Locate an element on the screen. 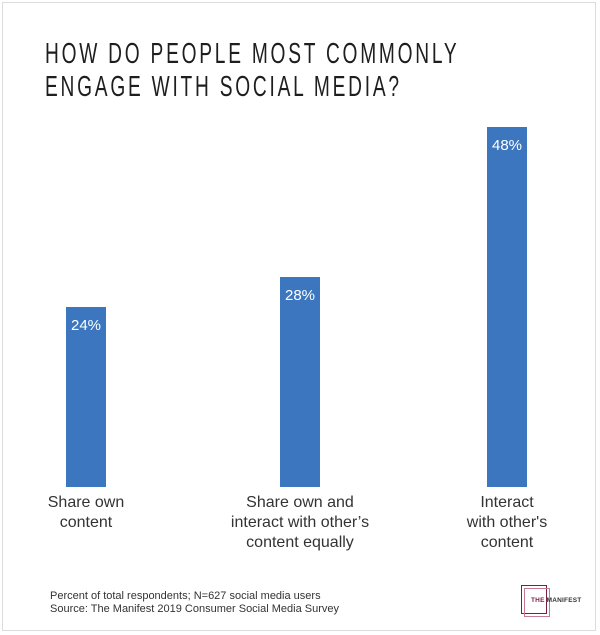 This screenshot has height=635, width=600. category-label: Interact with other's content is located at coordinates (503, 523).